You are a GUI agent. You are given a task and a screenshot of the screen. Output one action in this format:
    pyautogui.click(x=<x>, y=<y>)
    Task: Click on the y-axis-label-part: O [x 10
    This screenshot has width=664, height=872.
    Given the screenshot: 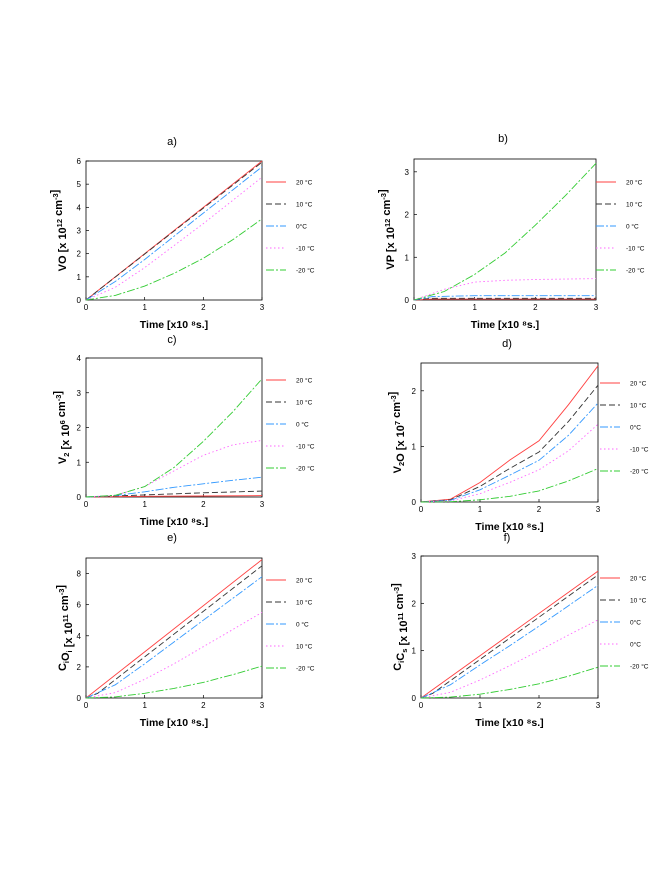 What is the action you would take?
    pyautogui.click(x=401, y=443)
    